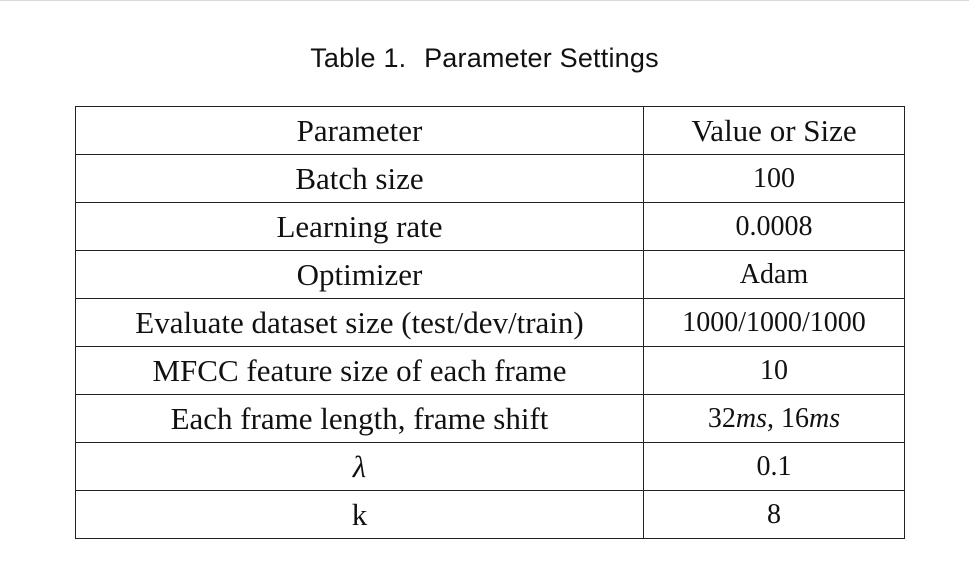 The height and width of the screenshot is (582, 969). I want to click on parameter-cell: MFCC feature size of each frame, so click(359, 370).